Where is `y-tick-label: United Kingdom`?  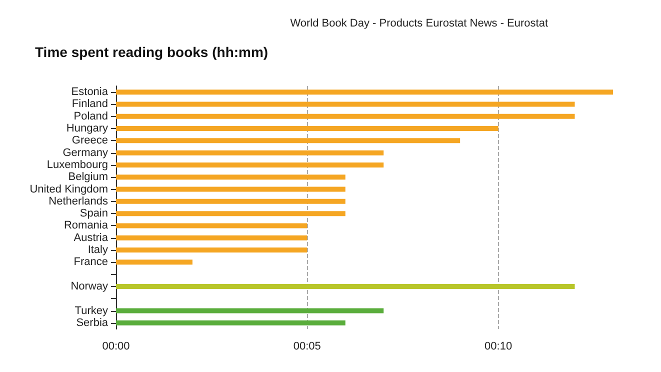
y-tick-label: United Kingdom is located at coordinates (69, 189).